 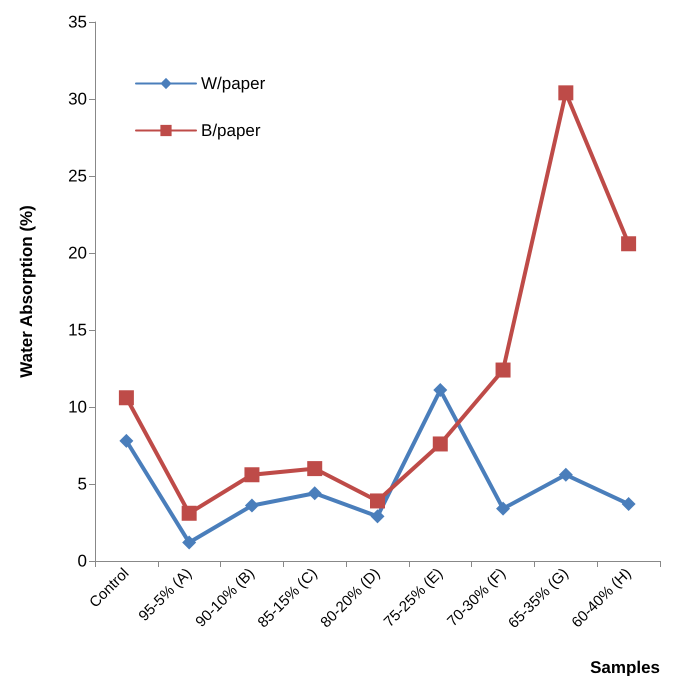 I want to click on y-tick-label: 35, so click(x=77, y=22).